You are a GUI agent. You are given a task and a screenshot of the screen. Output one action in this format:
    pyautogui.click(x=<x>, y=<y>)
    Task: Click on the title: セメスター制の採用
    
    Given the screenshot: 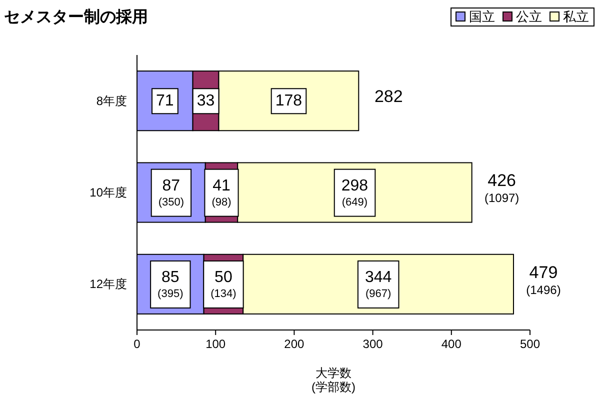 What is the action you would take?
    pyautogui.click(x=76, y=17)
    